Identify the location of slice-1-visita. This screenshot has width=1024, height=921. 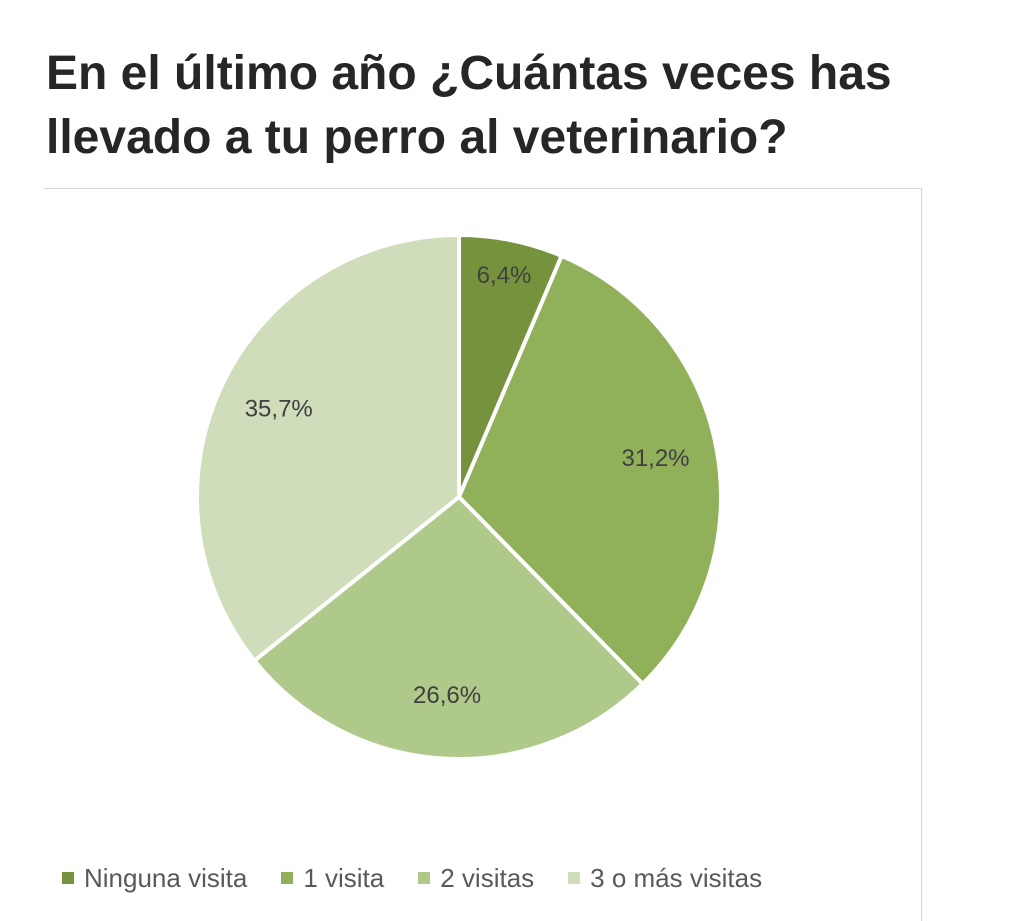
(590, 469).